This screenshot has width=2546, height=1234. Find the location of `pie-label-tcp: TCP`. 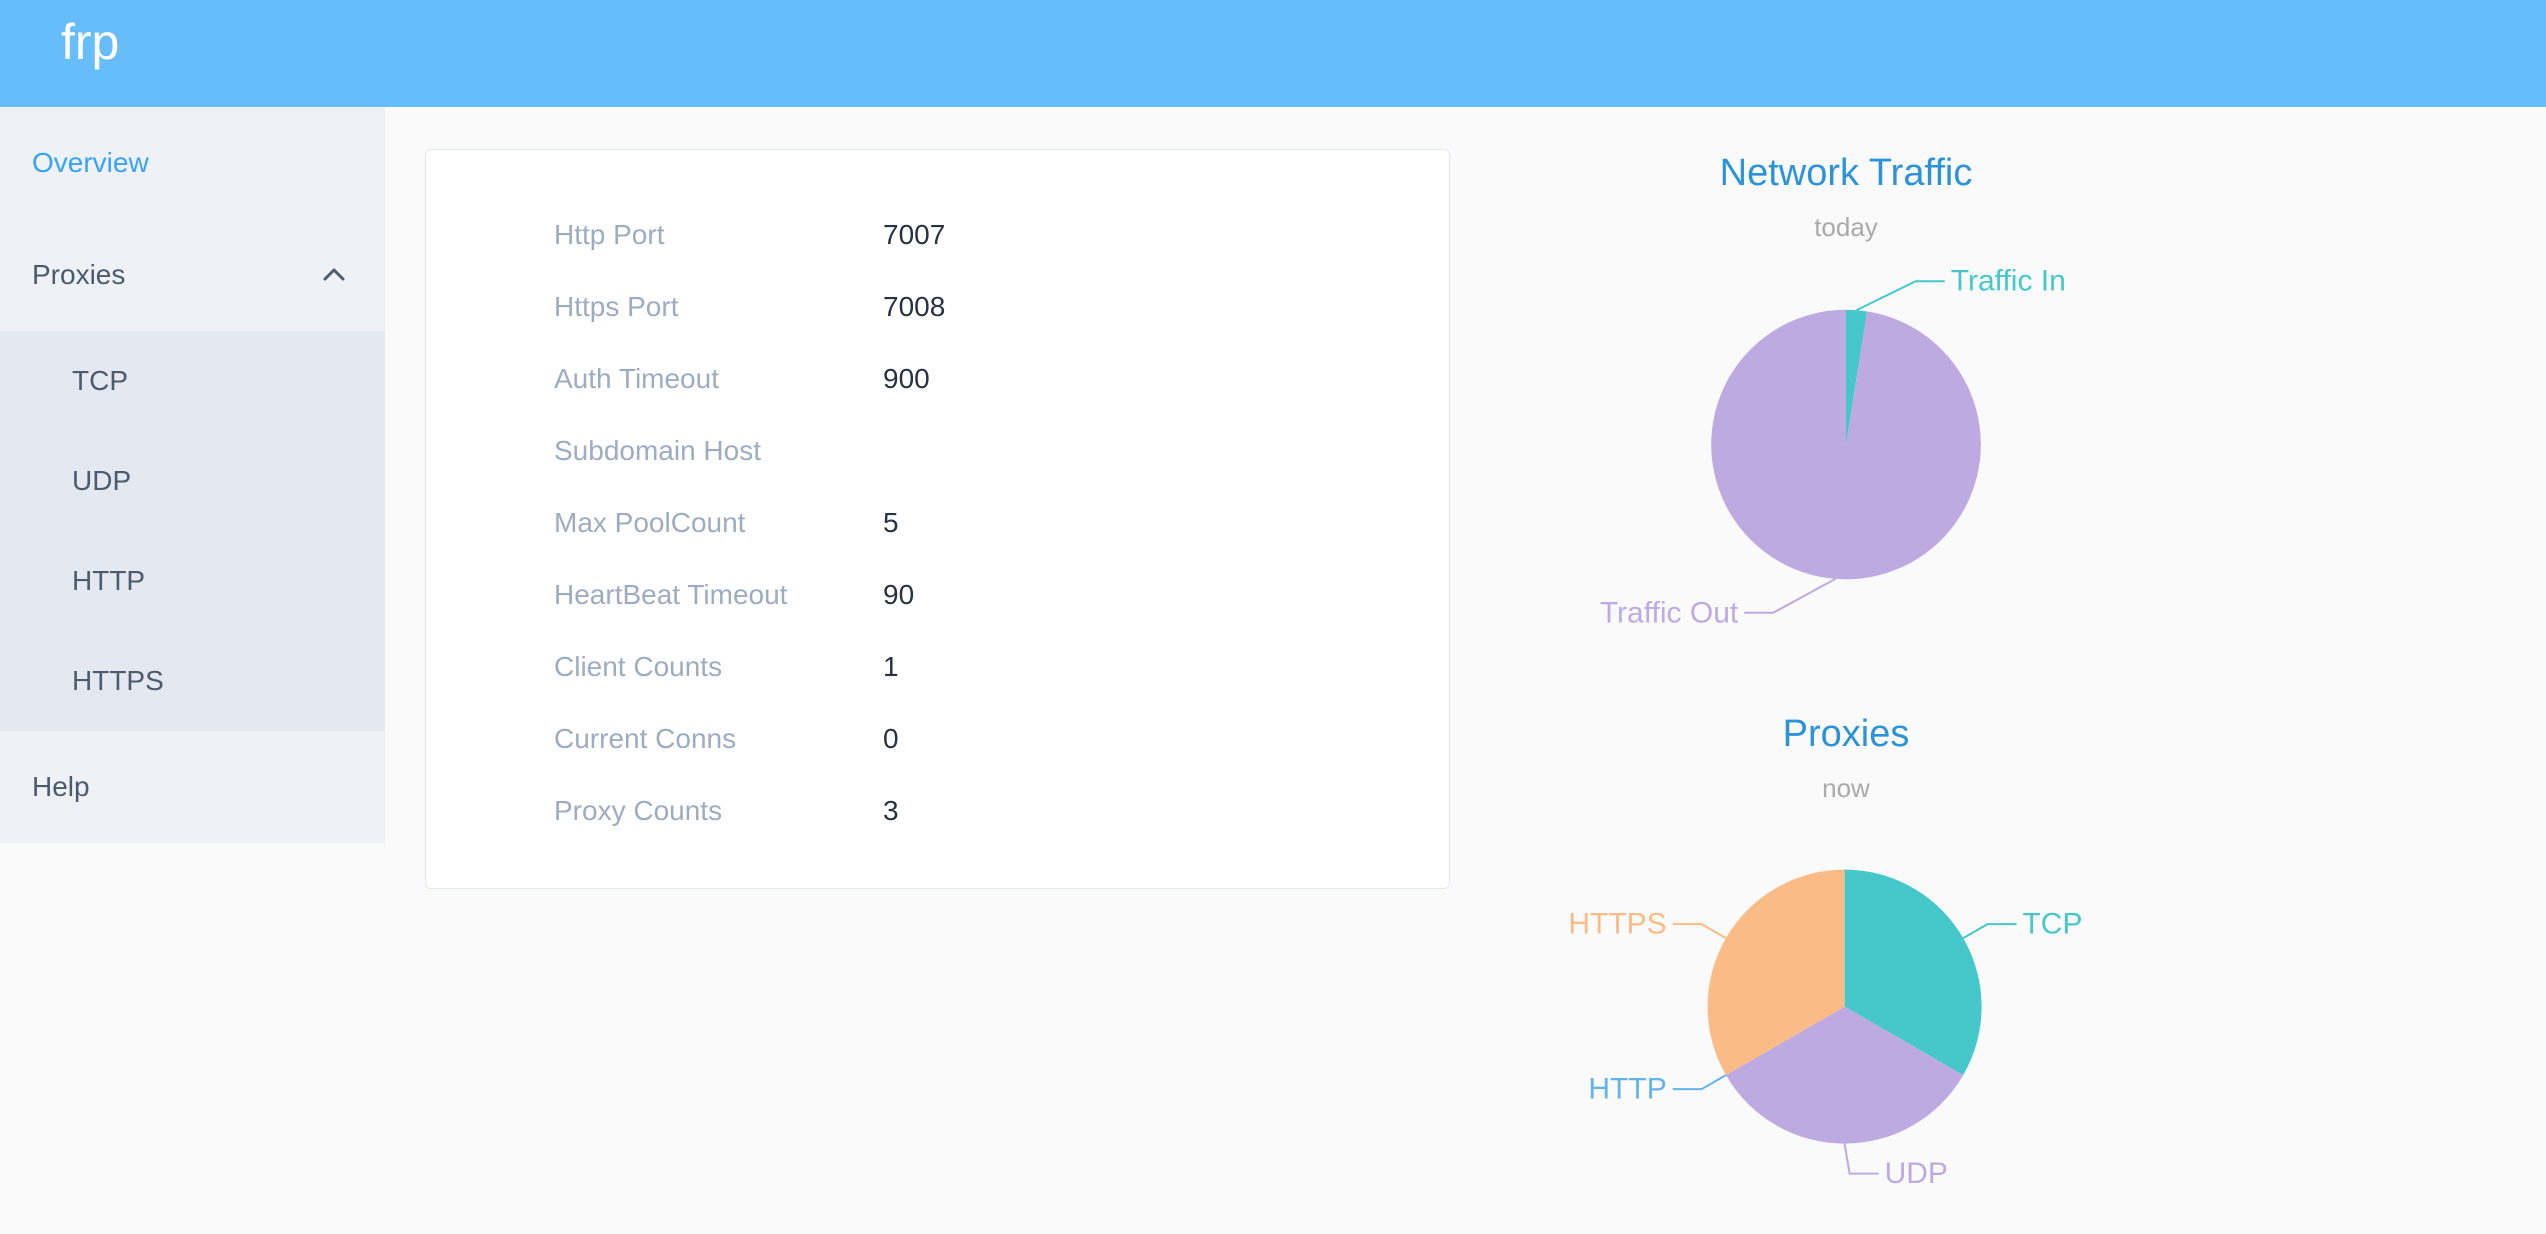

pie-label-tcp: TCP is located at coordinates (2052, 924).